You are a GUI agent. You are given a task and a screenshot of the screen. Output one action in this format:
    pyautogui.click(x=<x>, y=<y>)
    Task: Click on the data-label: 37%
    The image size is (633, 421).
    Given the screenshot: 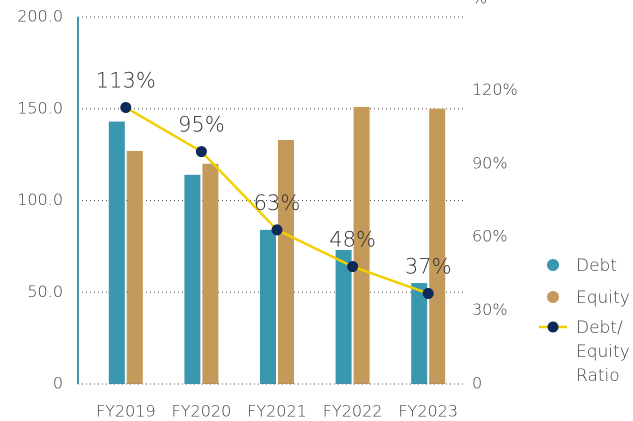 What is the action you would take?
    pyautogui.click(x=428, y=266)
    